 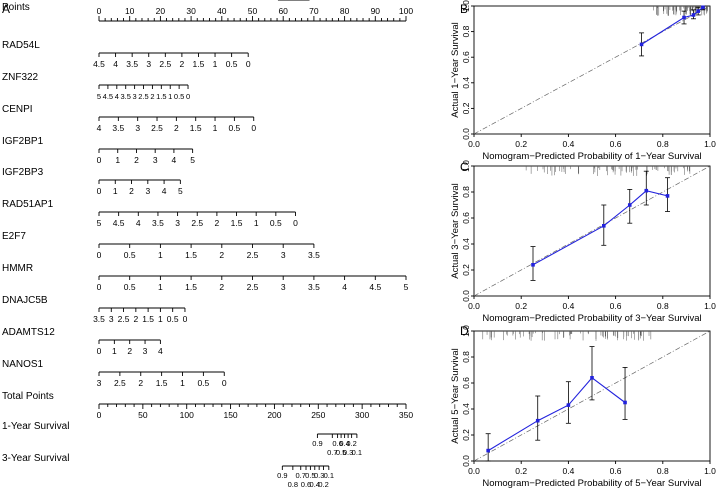 I want to click on tick-label: 0.7, so click(x=332, y=452).